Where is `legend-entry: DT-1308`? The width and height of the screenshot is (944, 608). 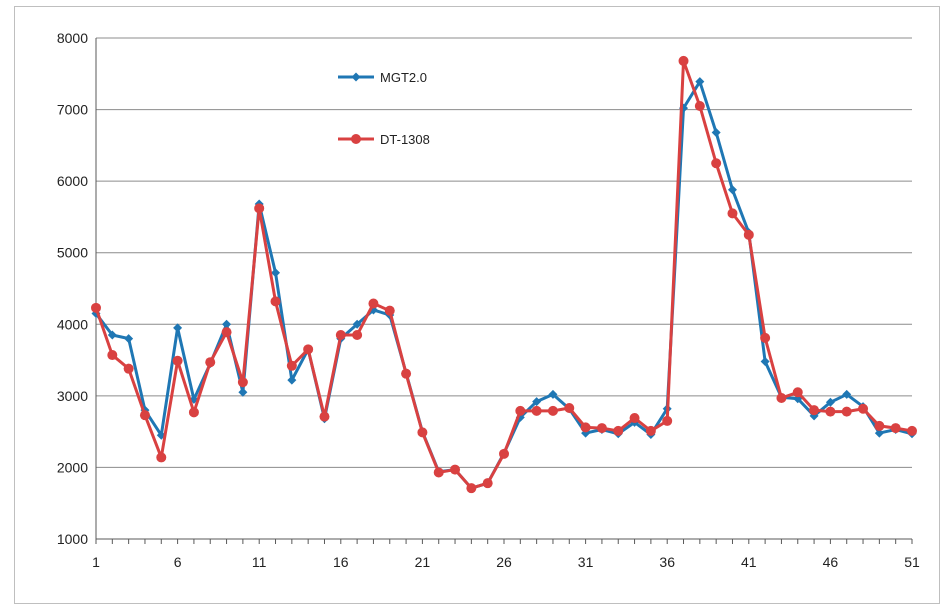
legend-entry: DT-1308 is located at coordinates (384, 139).